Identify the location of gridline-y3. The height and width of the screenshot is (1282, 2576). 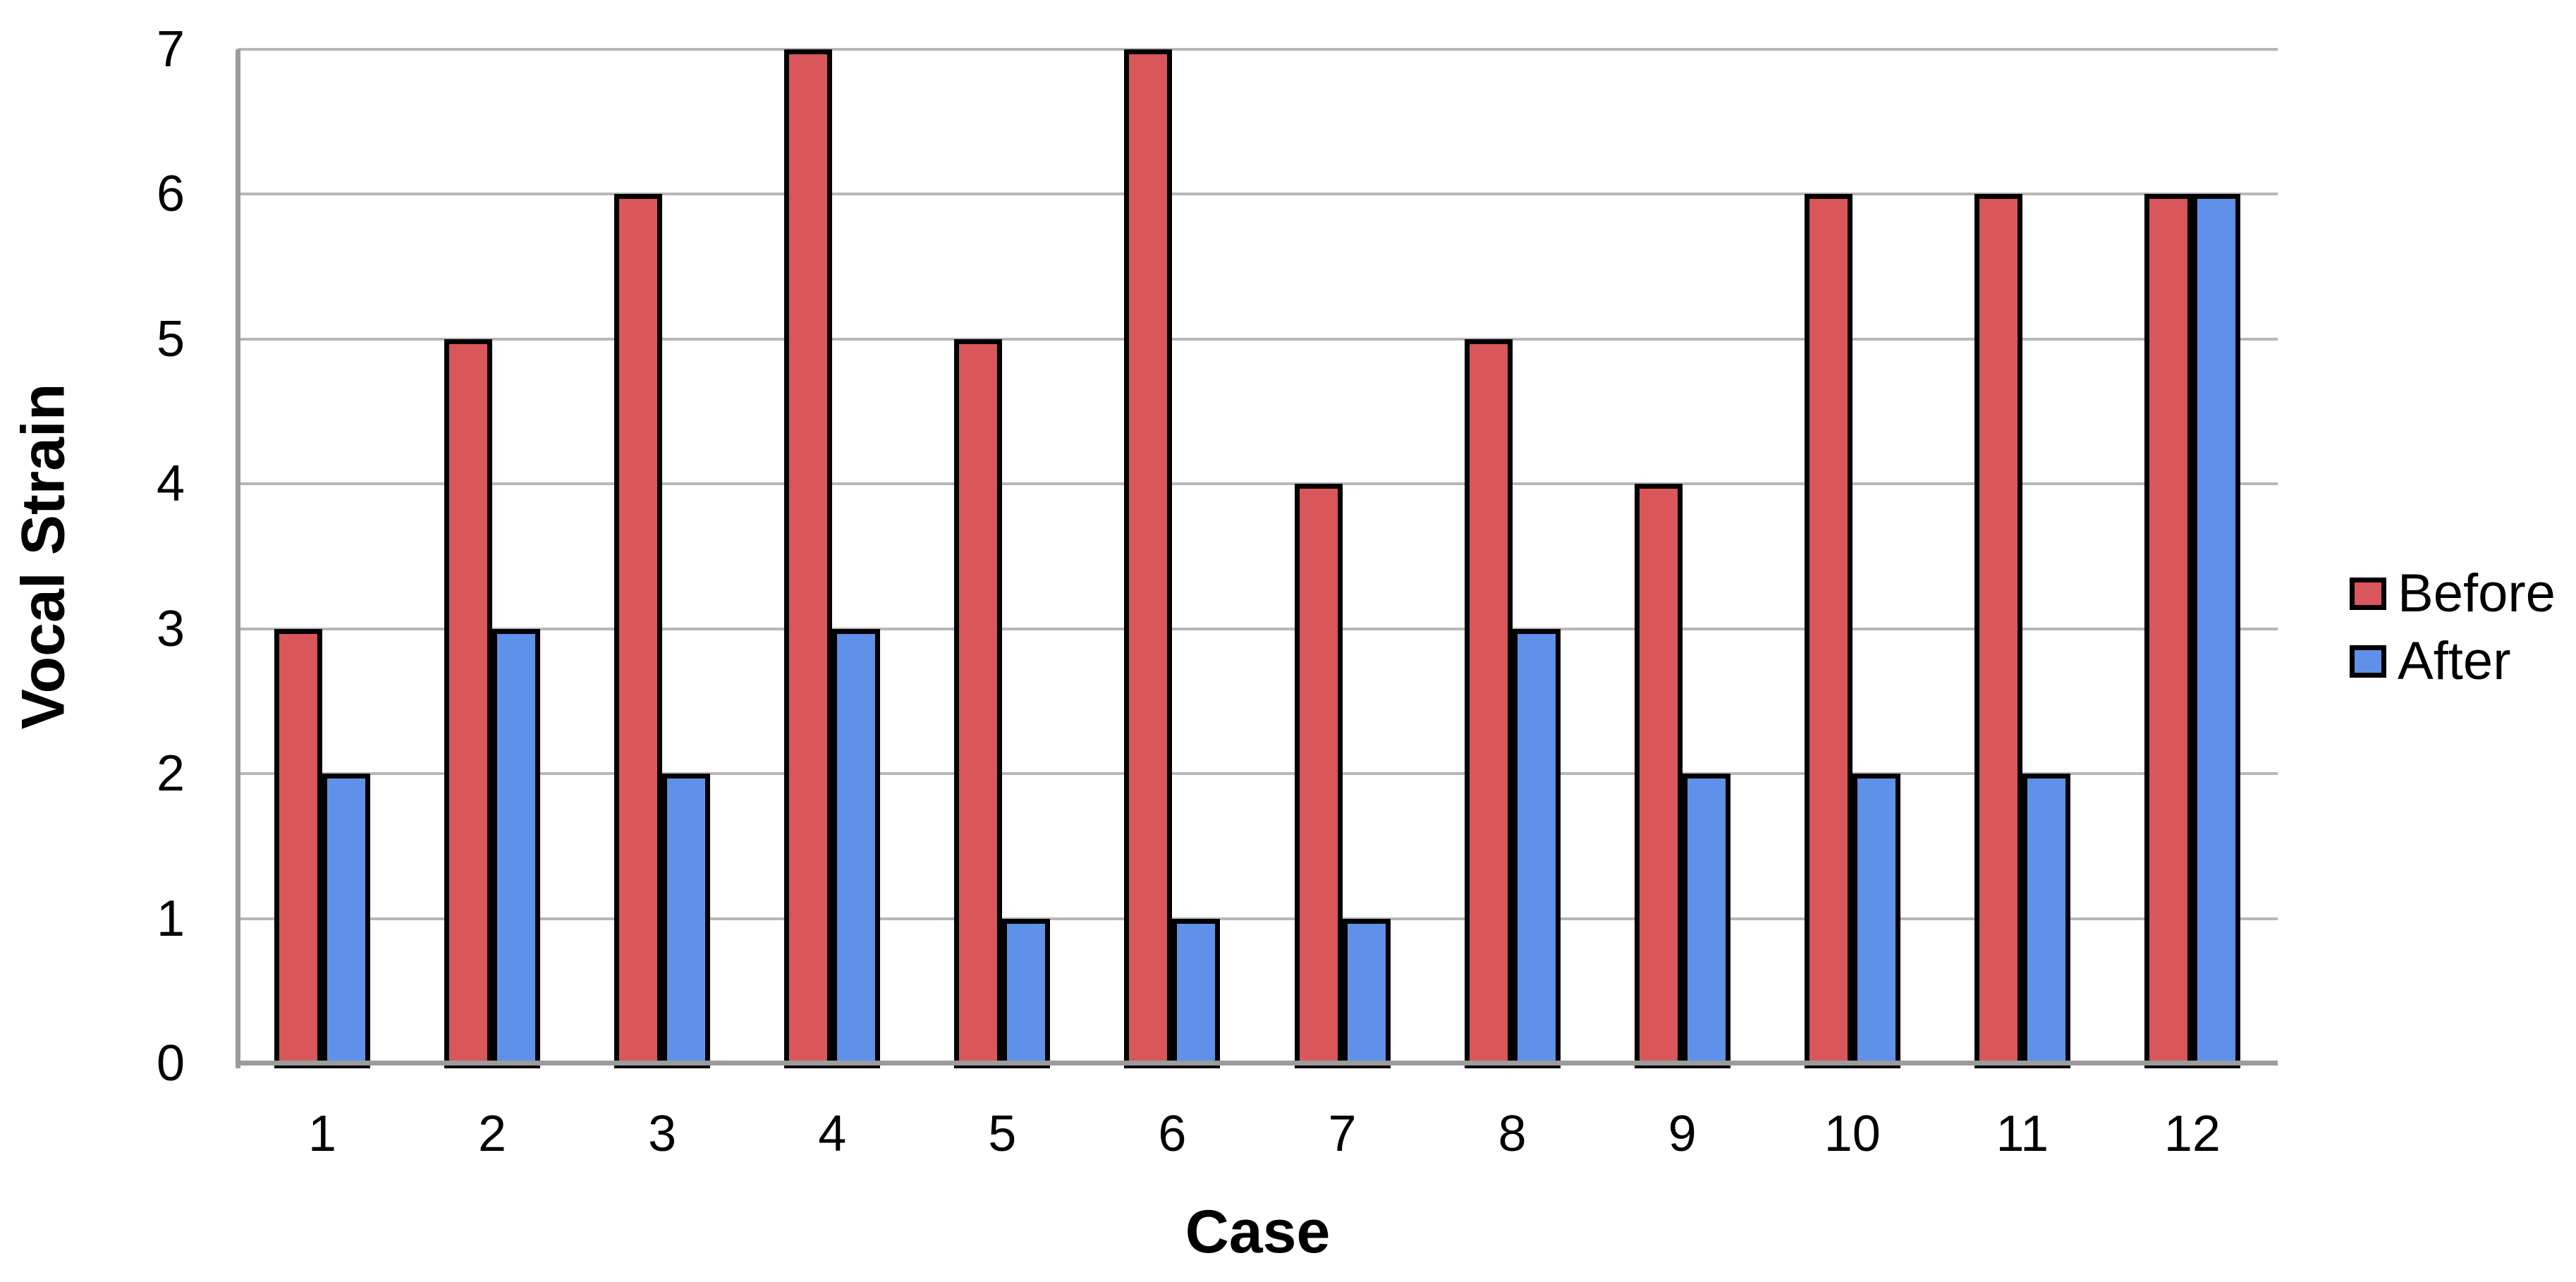
(1258, 629).